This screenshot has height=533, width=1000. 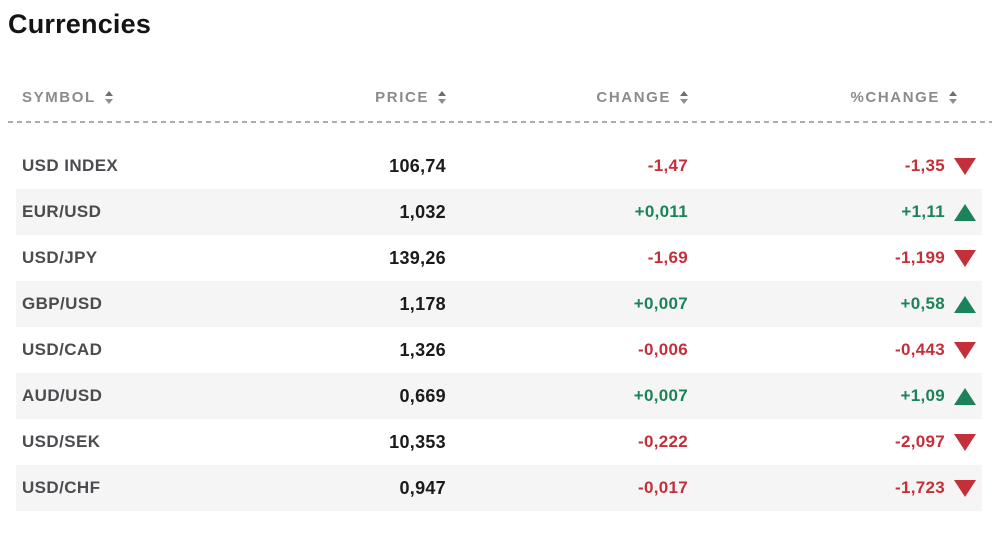 What do you see at coordinates (832, 488) in the screenshot?
I see `pct-change-cell: -1,723` at bounding box center [832, 488].